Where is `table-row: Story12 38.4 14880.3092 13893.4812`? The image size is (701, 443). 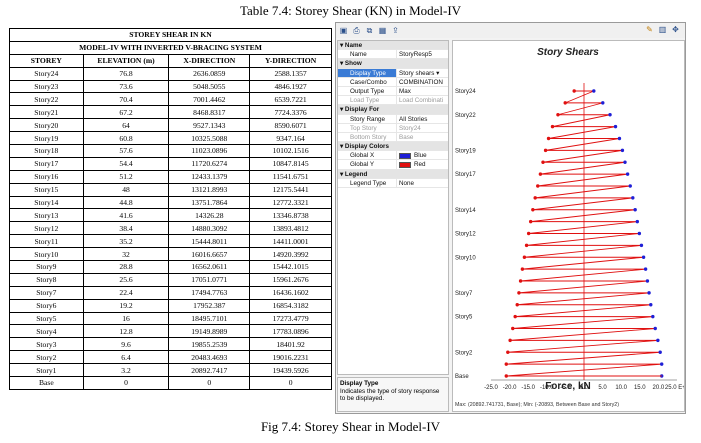 table-row: Story12 38.4 14880.3092 13893.4812 is located at coordinates (170, 228).